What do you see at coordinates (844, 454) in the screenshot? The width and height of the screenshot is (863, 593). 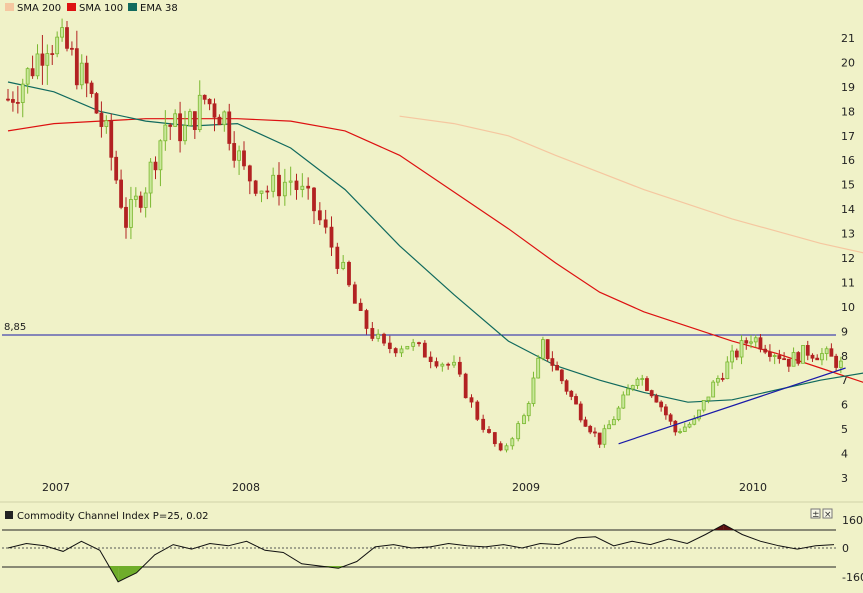 I see `price-tick-4: 4` at bounding box center [844, 454].